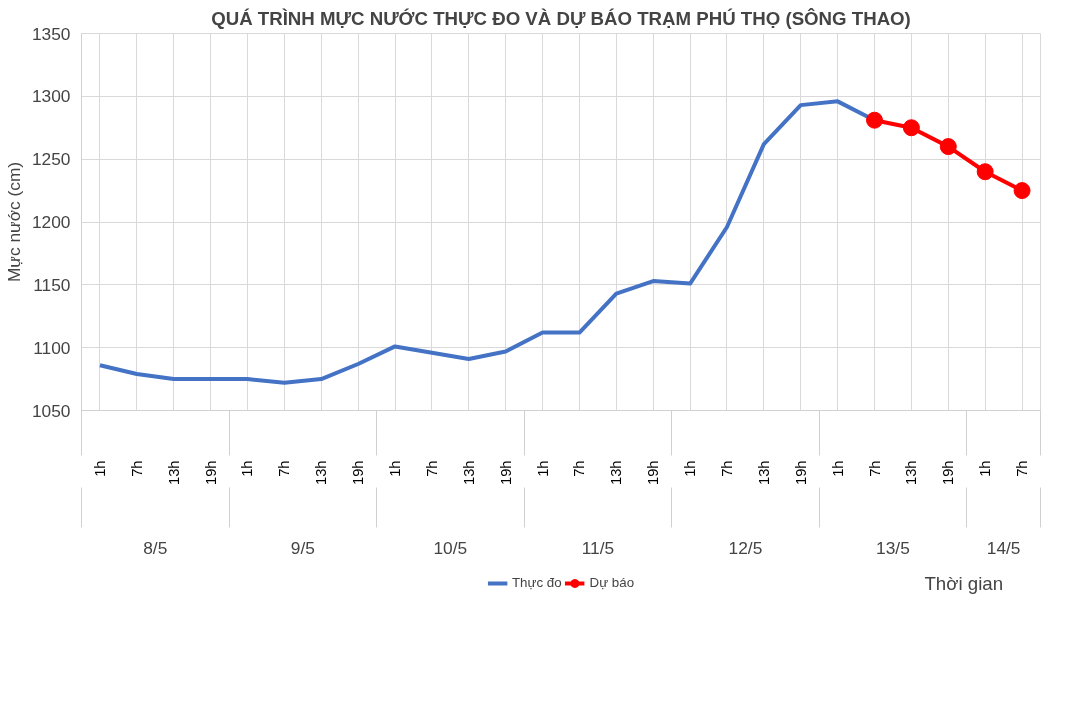 Image resolution: width=1080 pixels, height=720 pixels. Describe the element at coordinates (302, 547) in the screenshot. I see `text: 9/5` at that location.